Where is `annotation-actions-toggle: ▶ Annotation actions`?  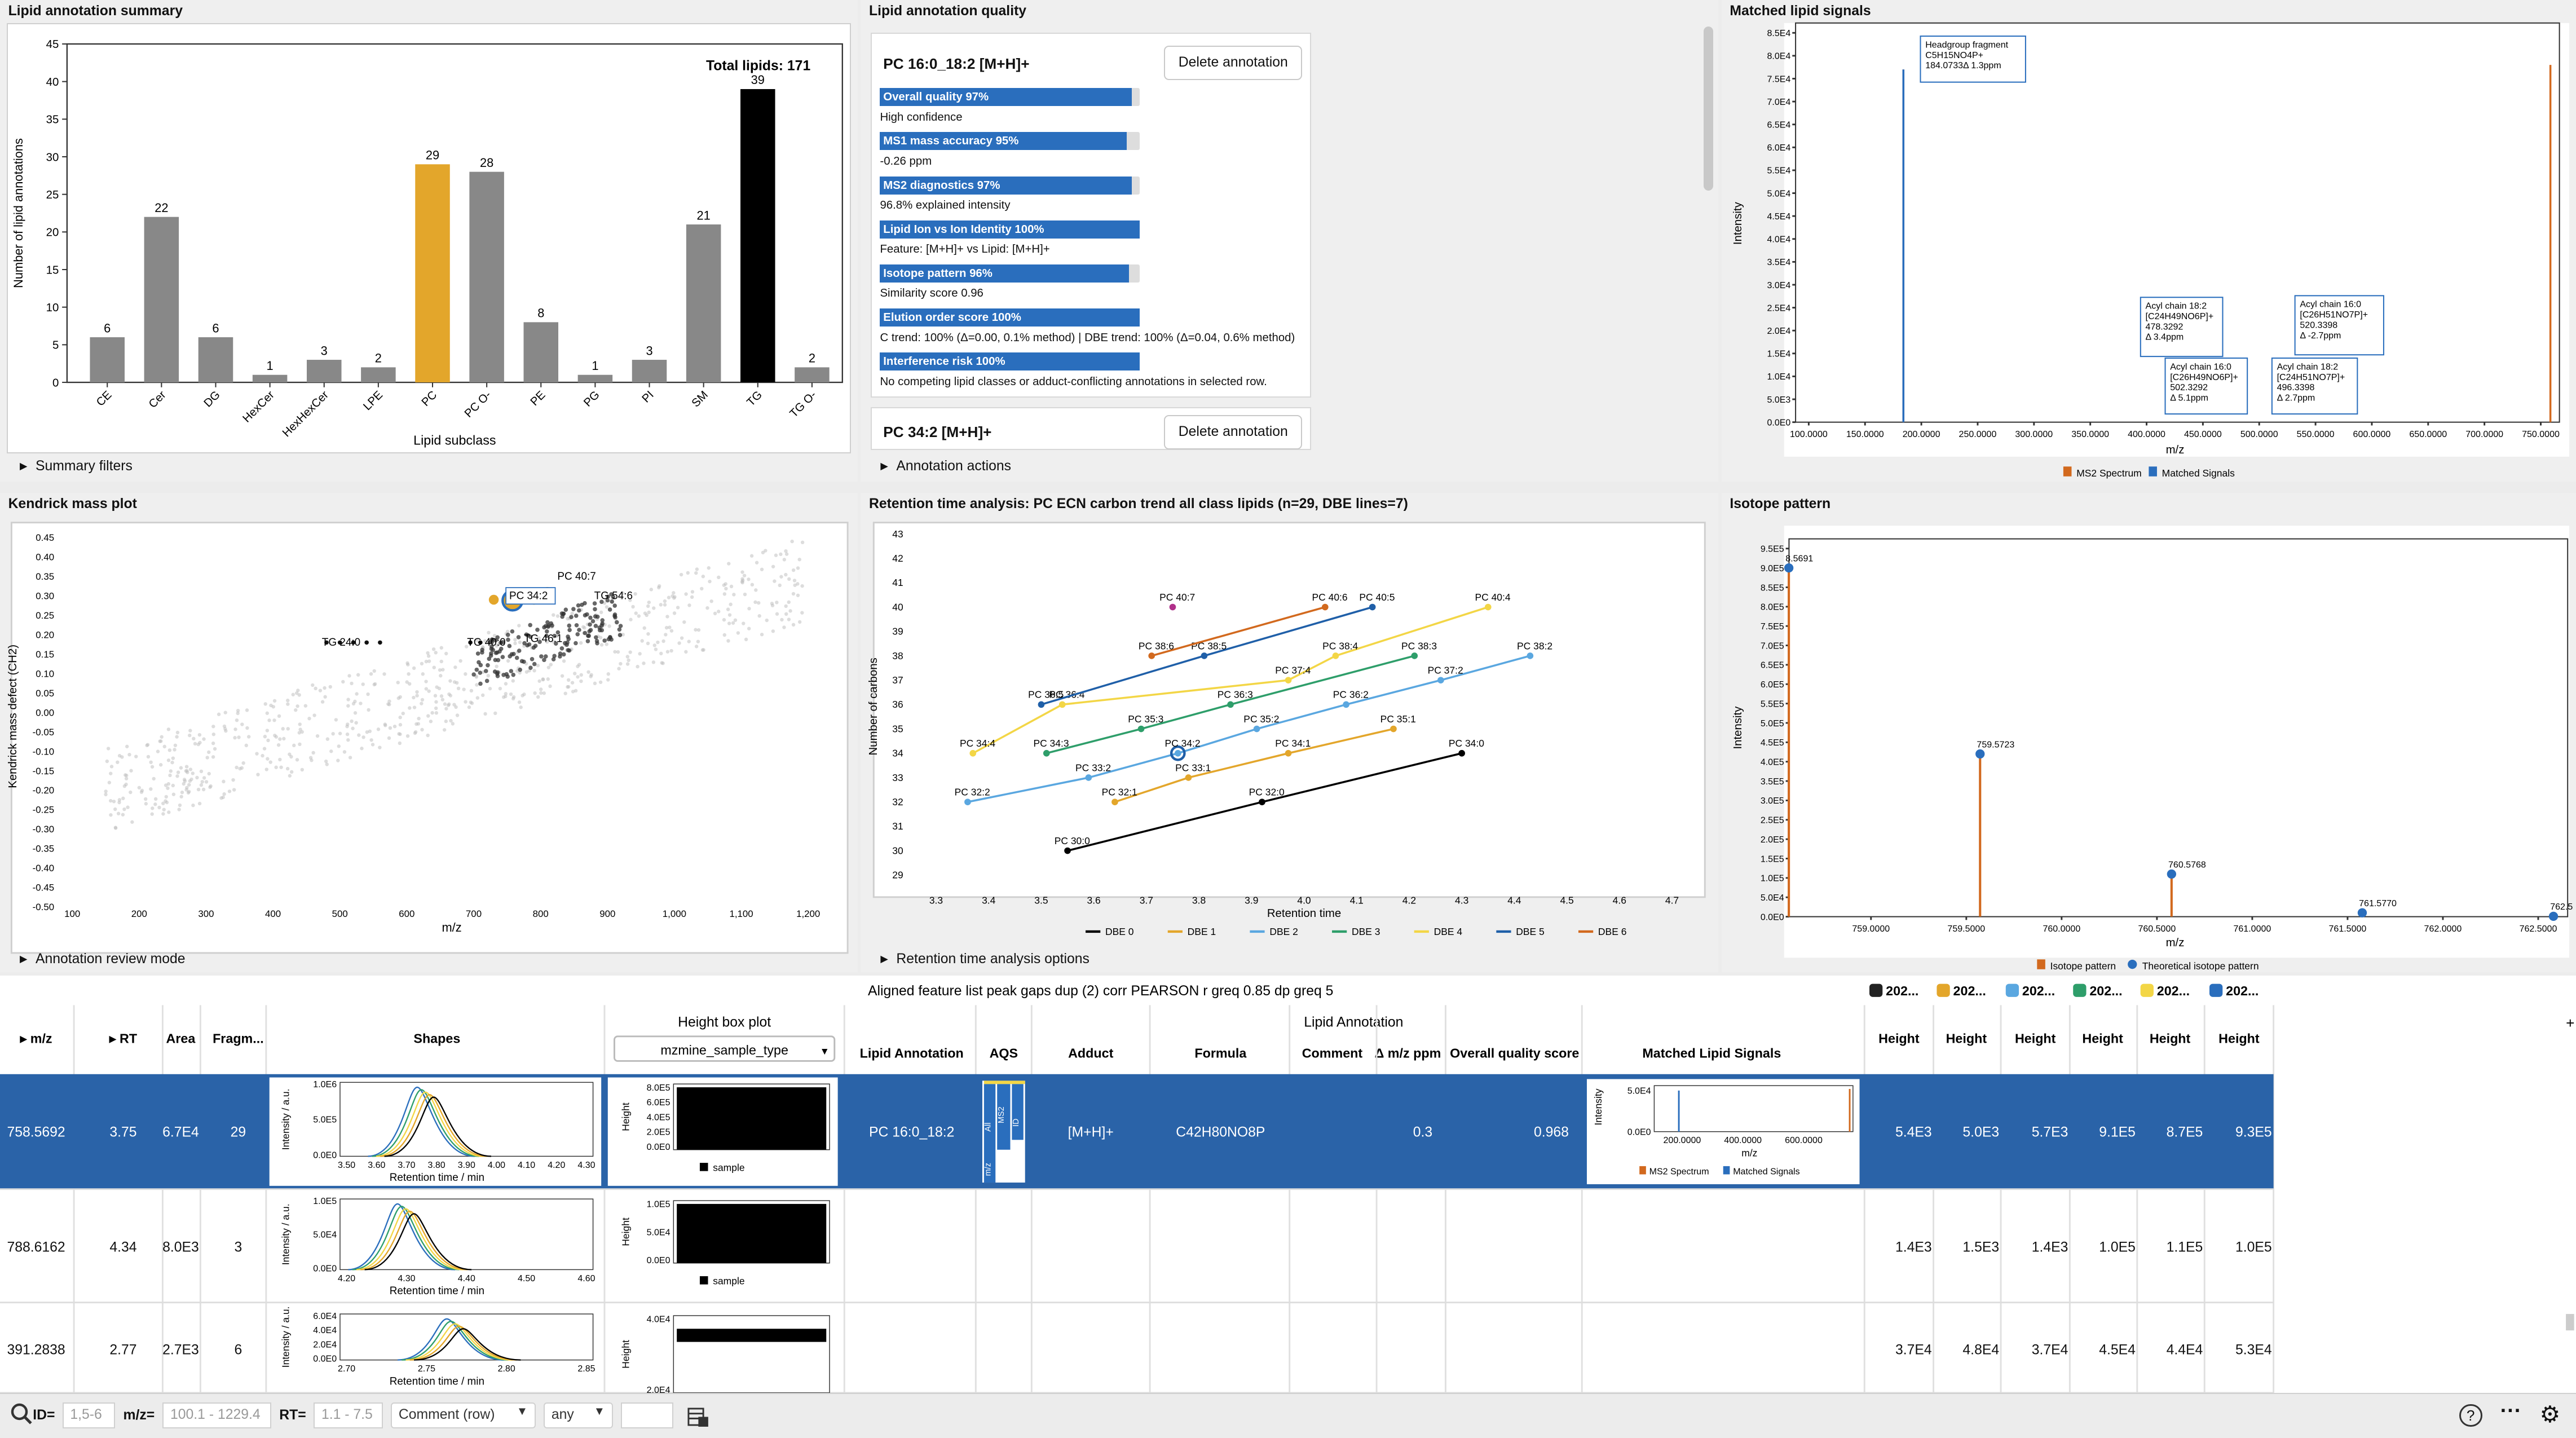
annotation-actions-toggle: ▶ Annotation actions is located at coordinates (945, 466).